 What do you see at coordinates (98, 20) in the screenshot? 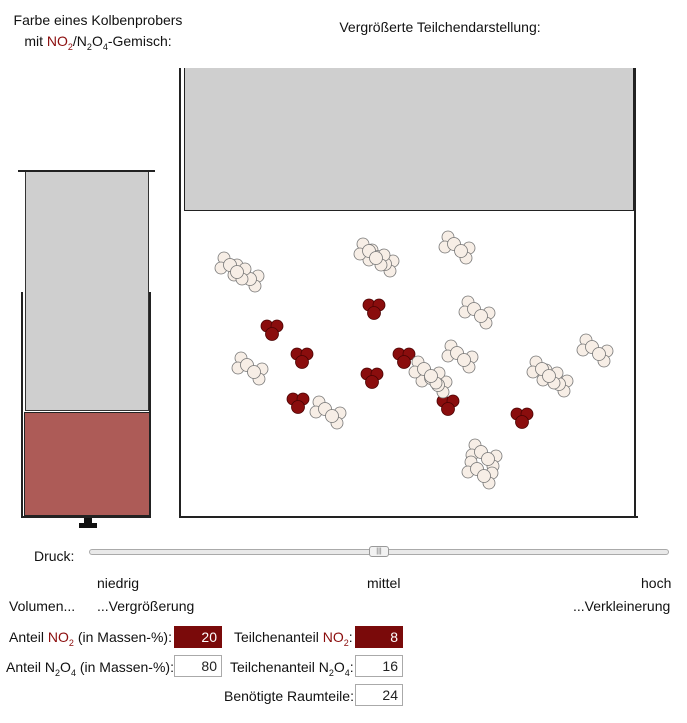
I see `syringe-title-line1: Farbe eines Kolbenprobers` at bounding box center [98, 20].